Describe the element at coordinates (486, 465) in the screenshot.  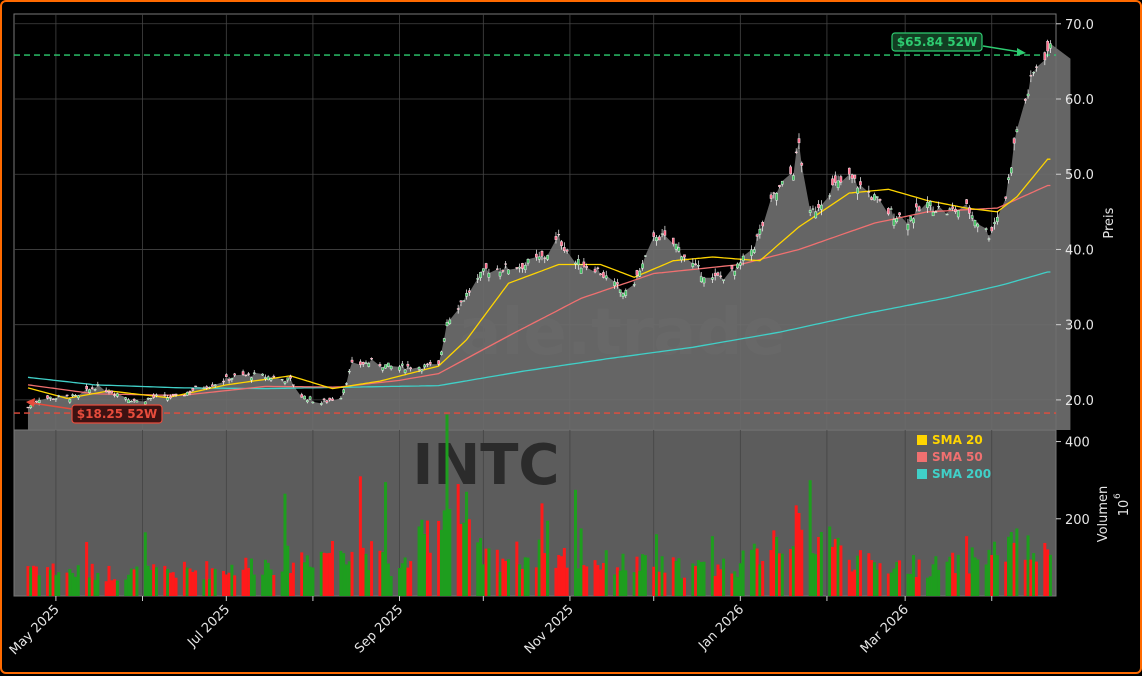
I see `ticker-watermark: INTC` at that location.